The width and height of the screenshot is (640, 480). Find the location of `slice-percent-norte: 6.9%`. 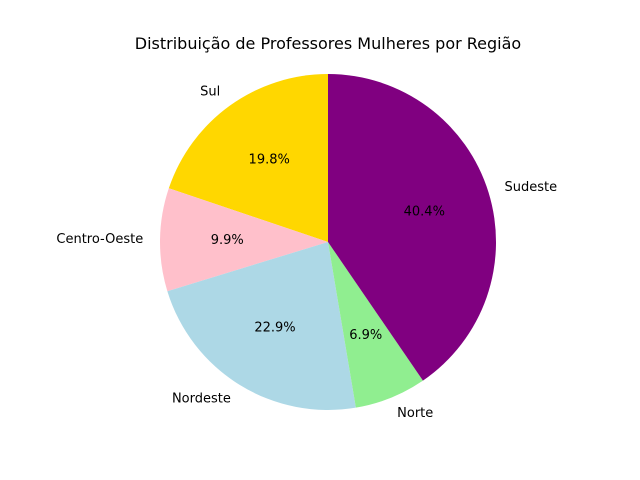

slice-percent-norte: 6.9% is located at coordinates (365, 335).